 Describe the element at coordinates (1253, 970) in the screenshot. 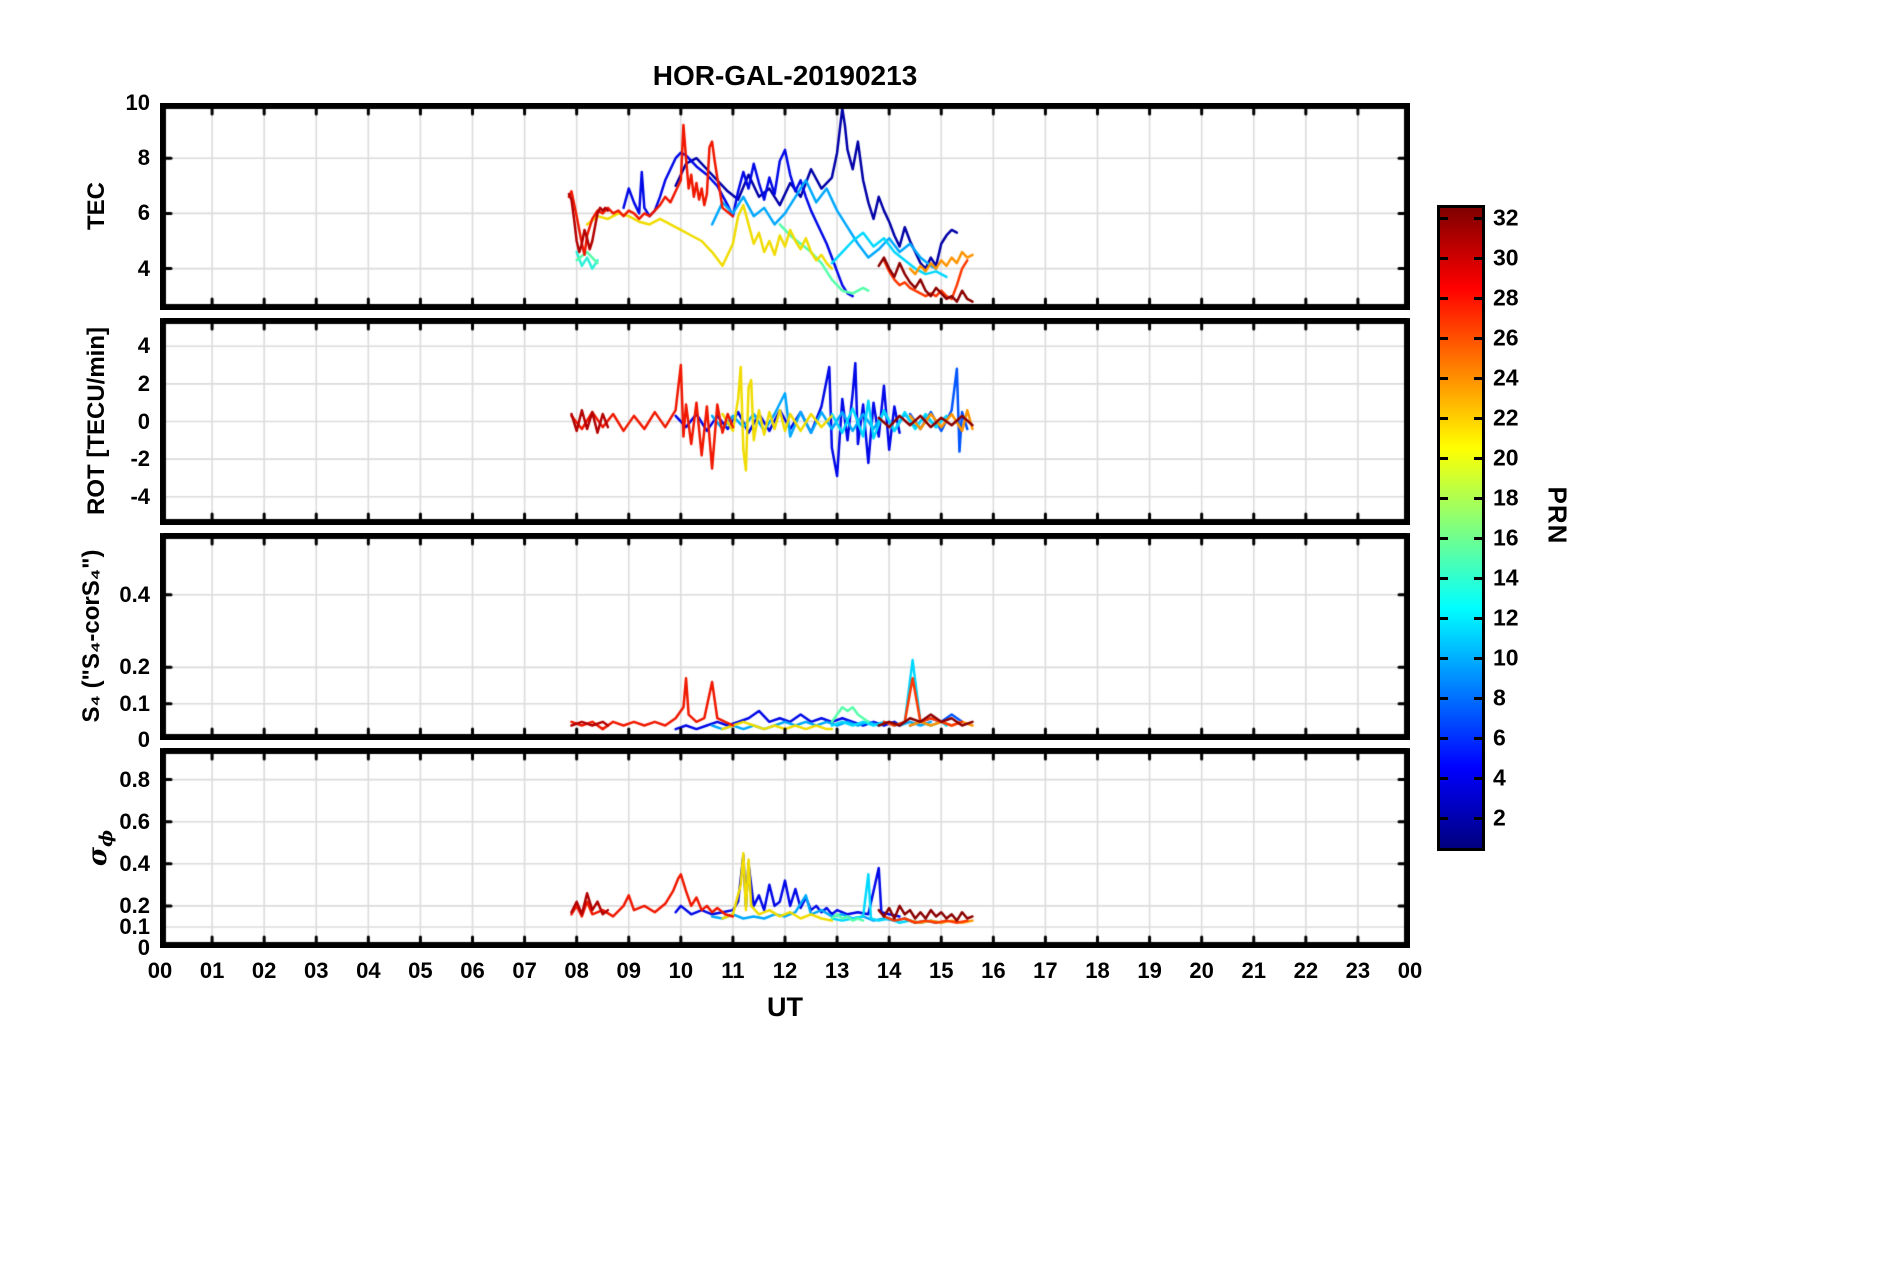

I see `x-tick-label: 21` at that location.